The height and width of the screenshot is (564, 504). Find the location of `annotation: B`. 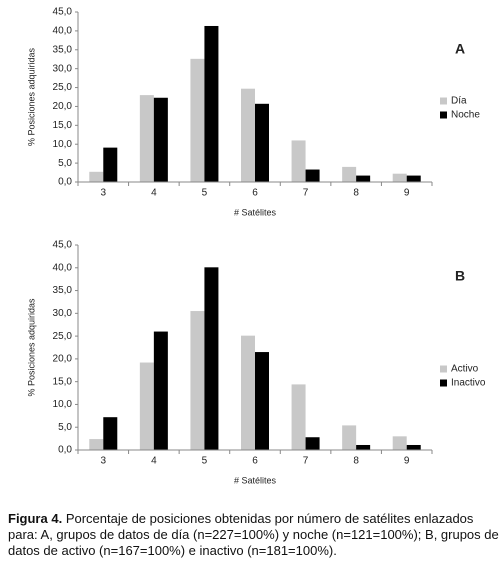

annotation: B is located at coordinates (460, 276).